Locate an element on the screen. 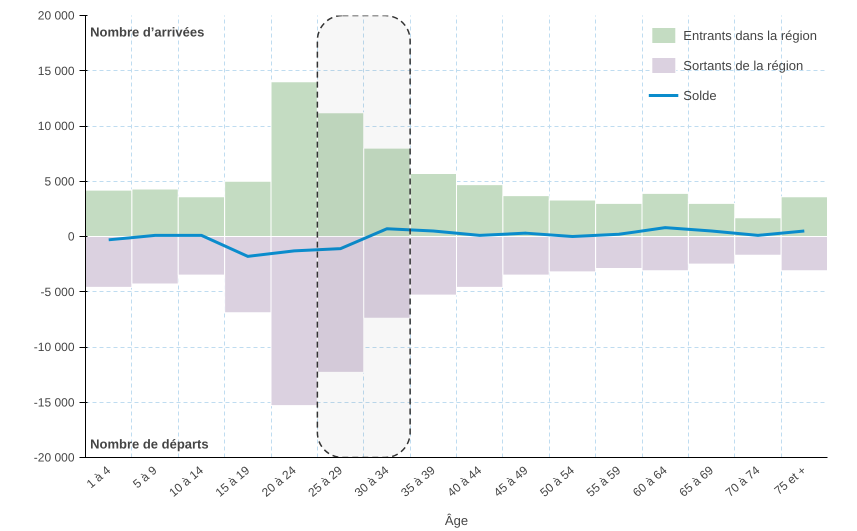  x-tick-label: 60 à 64 is located at coordinates (650, 481).